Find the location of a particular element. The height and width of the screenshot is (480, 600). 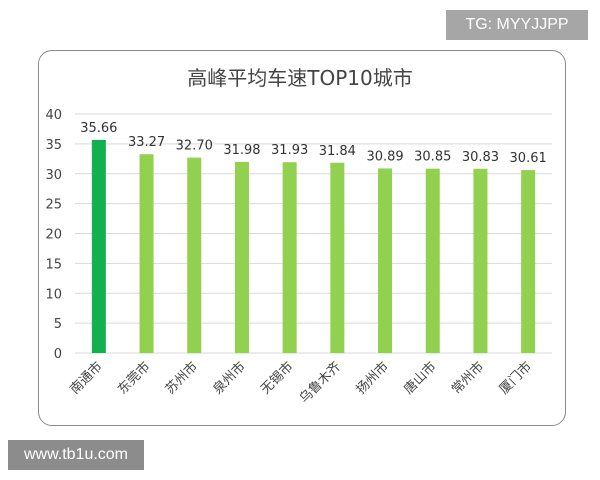

y-tick-label: 35 is located at coordinates (53, 145).